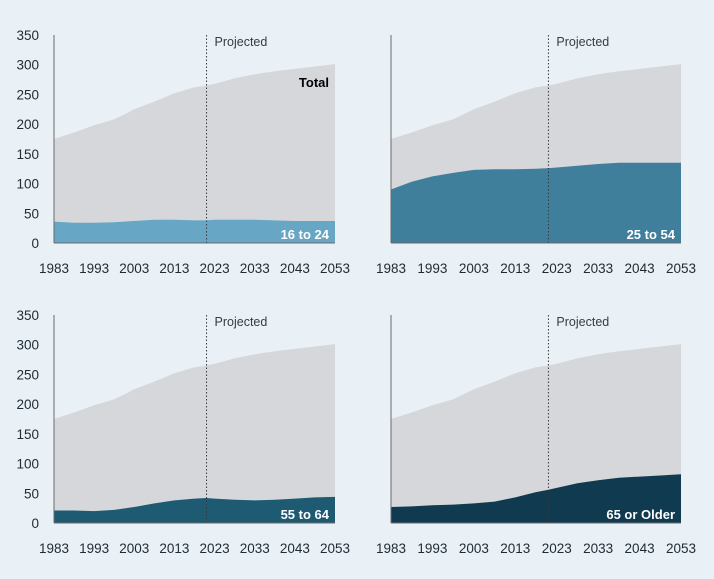 The width and height of the screenshot is (714, 579). Describe the element at coordinates (314, 82) in the screenshot. I see `total-label: Total` at that location.